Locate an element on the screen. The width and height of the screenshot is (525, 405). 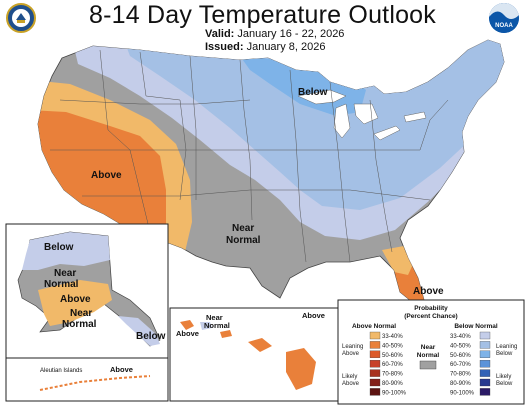
label-alaska-se-below: Below is located at coordinates (151, 336).